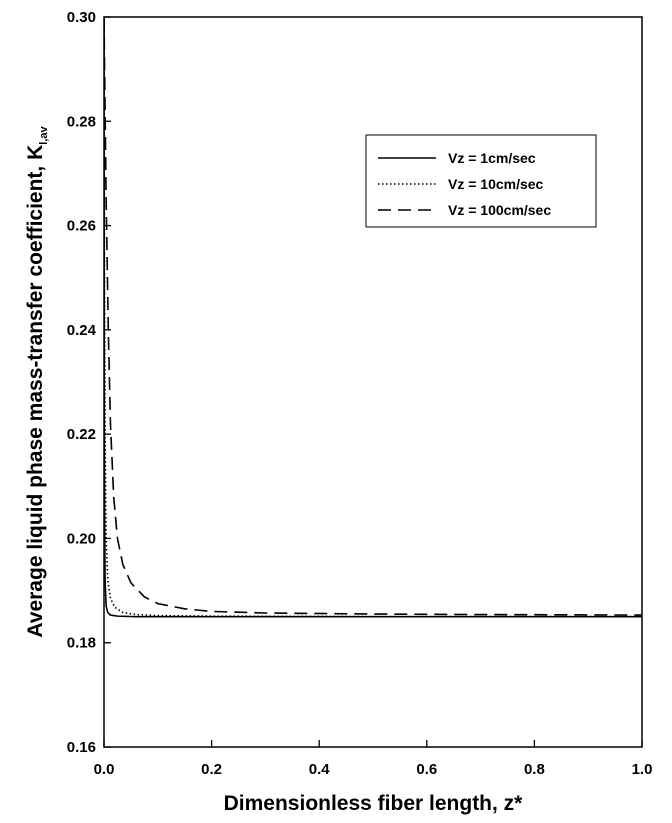  Describe the element at coordinates (81, 643) in the screenshot. I see `y-tick-label: 0.18` at that location.